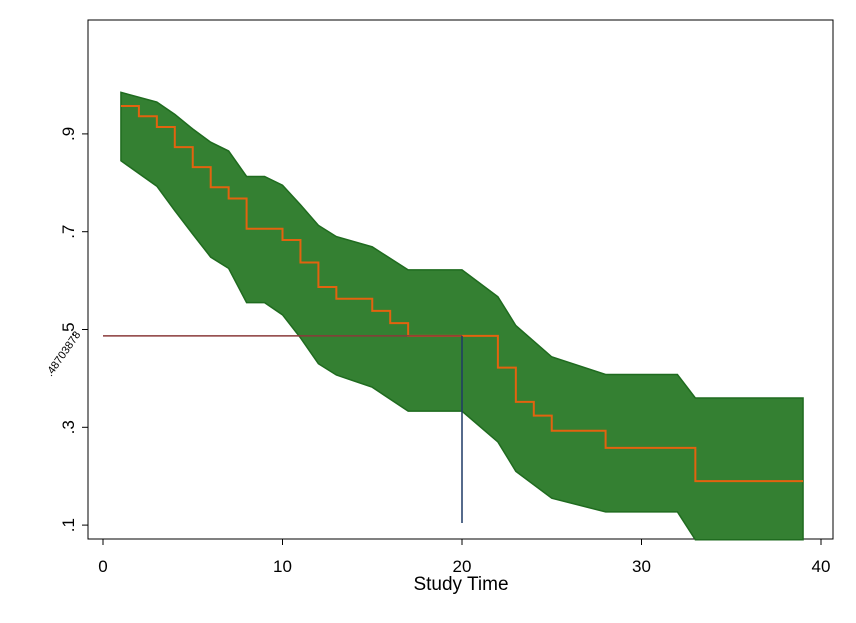 The width and height of the screenshot is (856, 623). What do you see at coordinates (821, 566) in the screenshot?
I see `x-tick-label: 40` at bounding box center [821, 566].